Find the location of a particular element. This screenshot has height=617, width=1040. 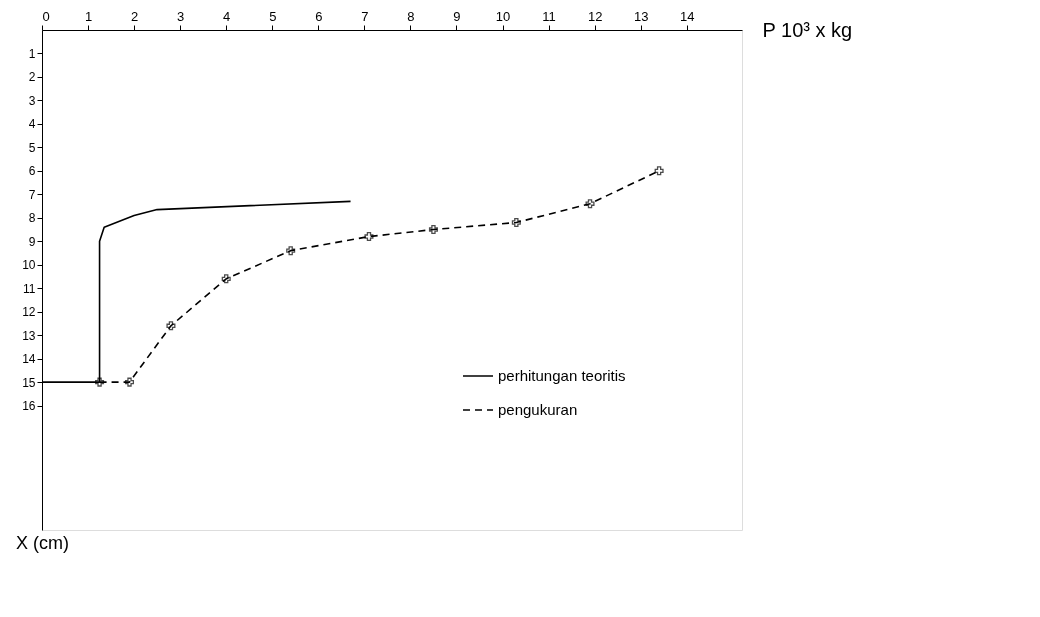

y-tick-label: 12 is located at coordinates (29, 312).